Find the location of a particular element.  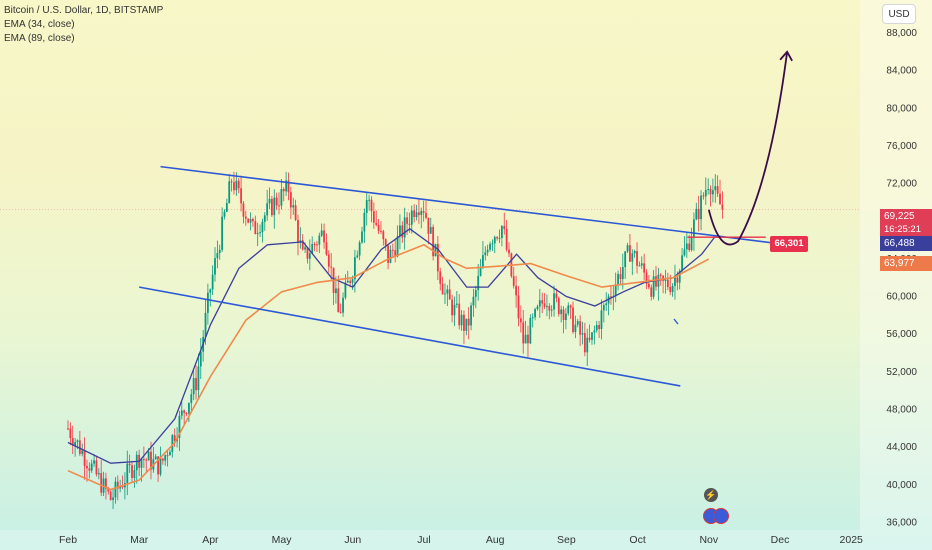

currency-button: USD is located at coordinates (899, 14).